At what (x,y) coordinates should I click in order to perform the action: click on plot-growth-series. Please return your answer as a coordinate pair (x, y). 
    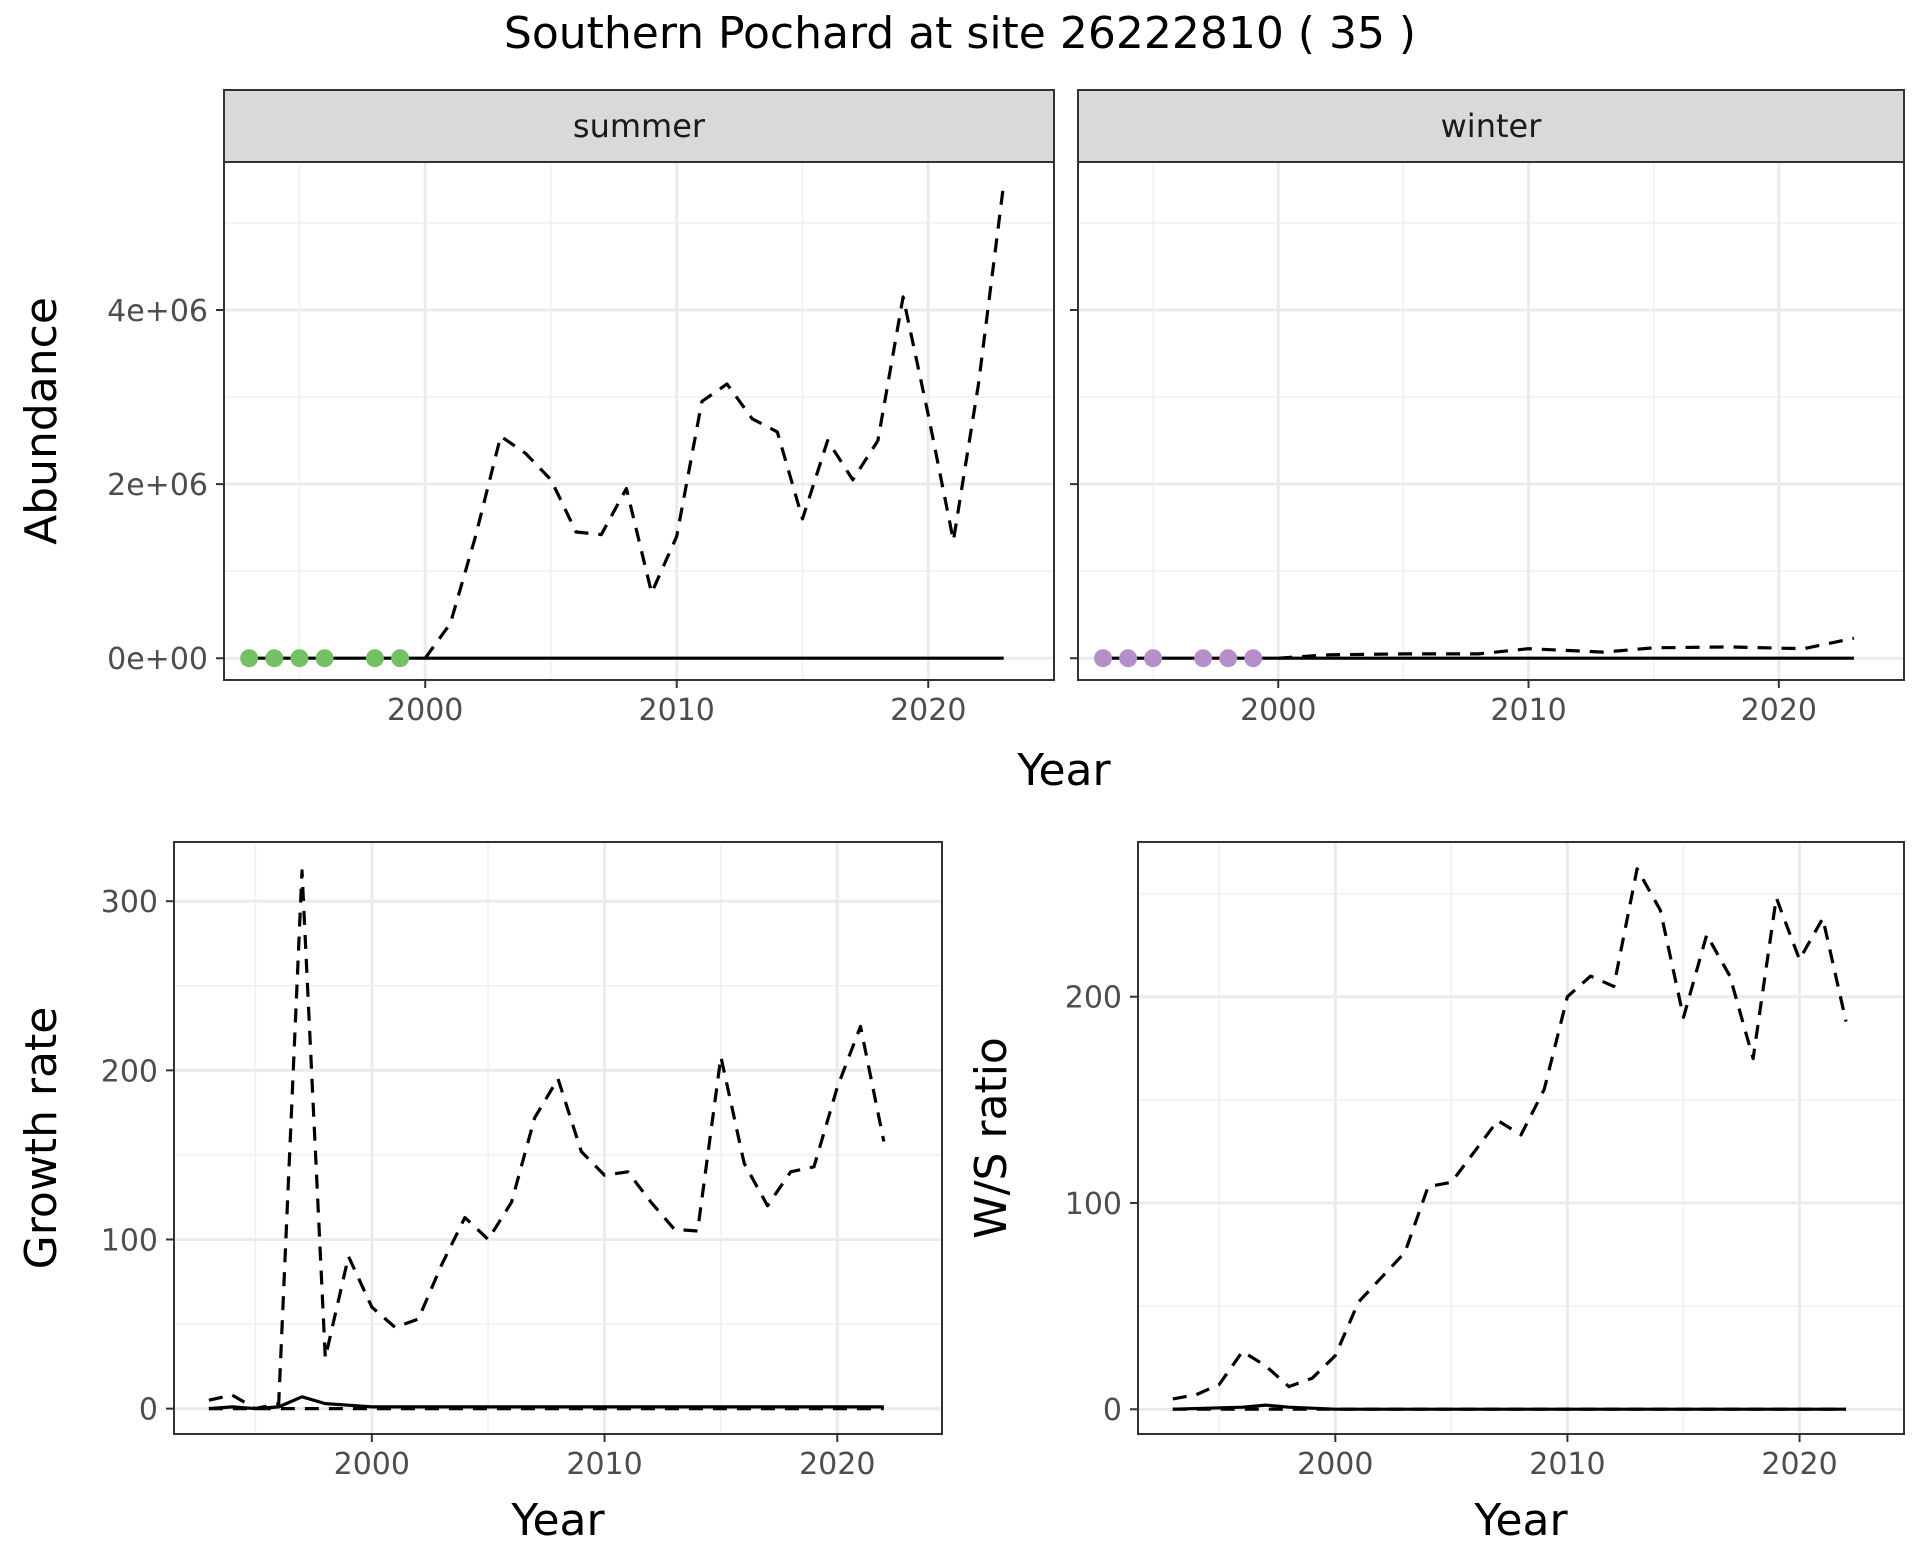
    Looking at the image, I should click on (547, 1140).